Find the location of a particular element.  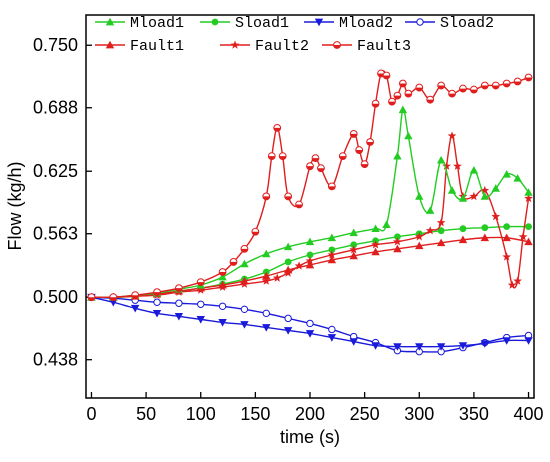

legend-item-fault2: Fault2 is located at coordinates (264, 46).